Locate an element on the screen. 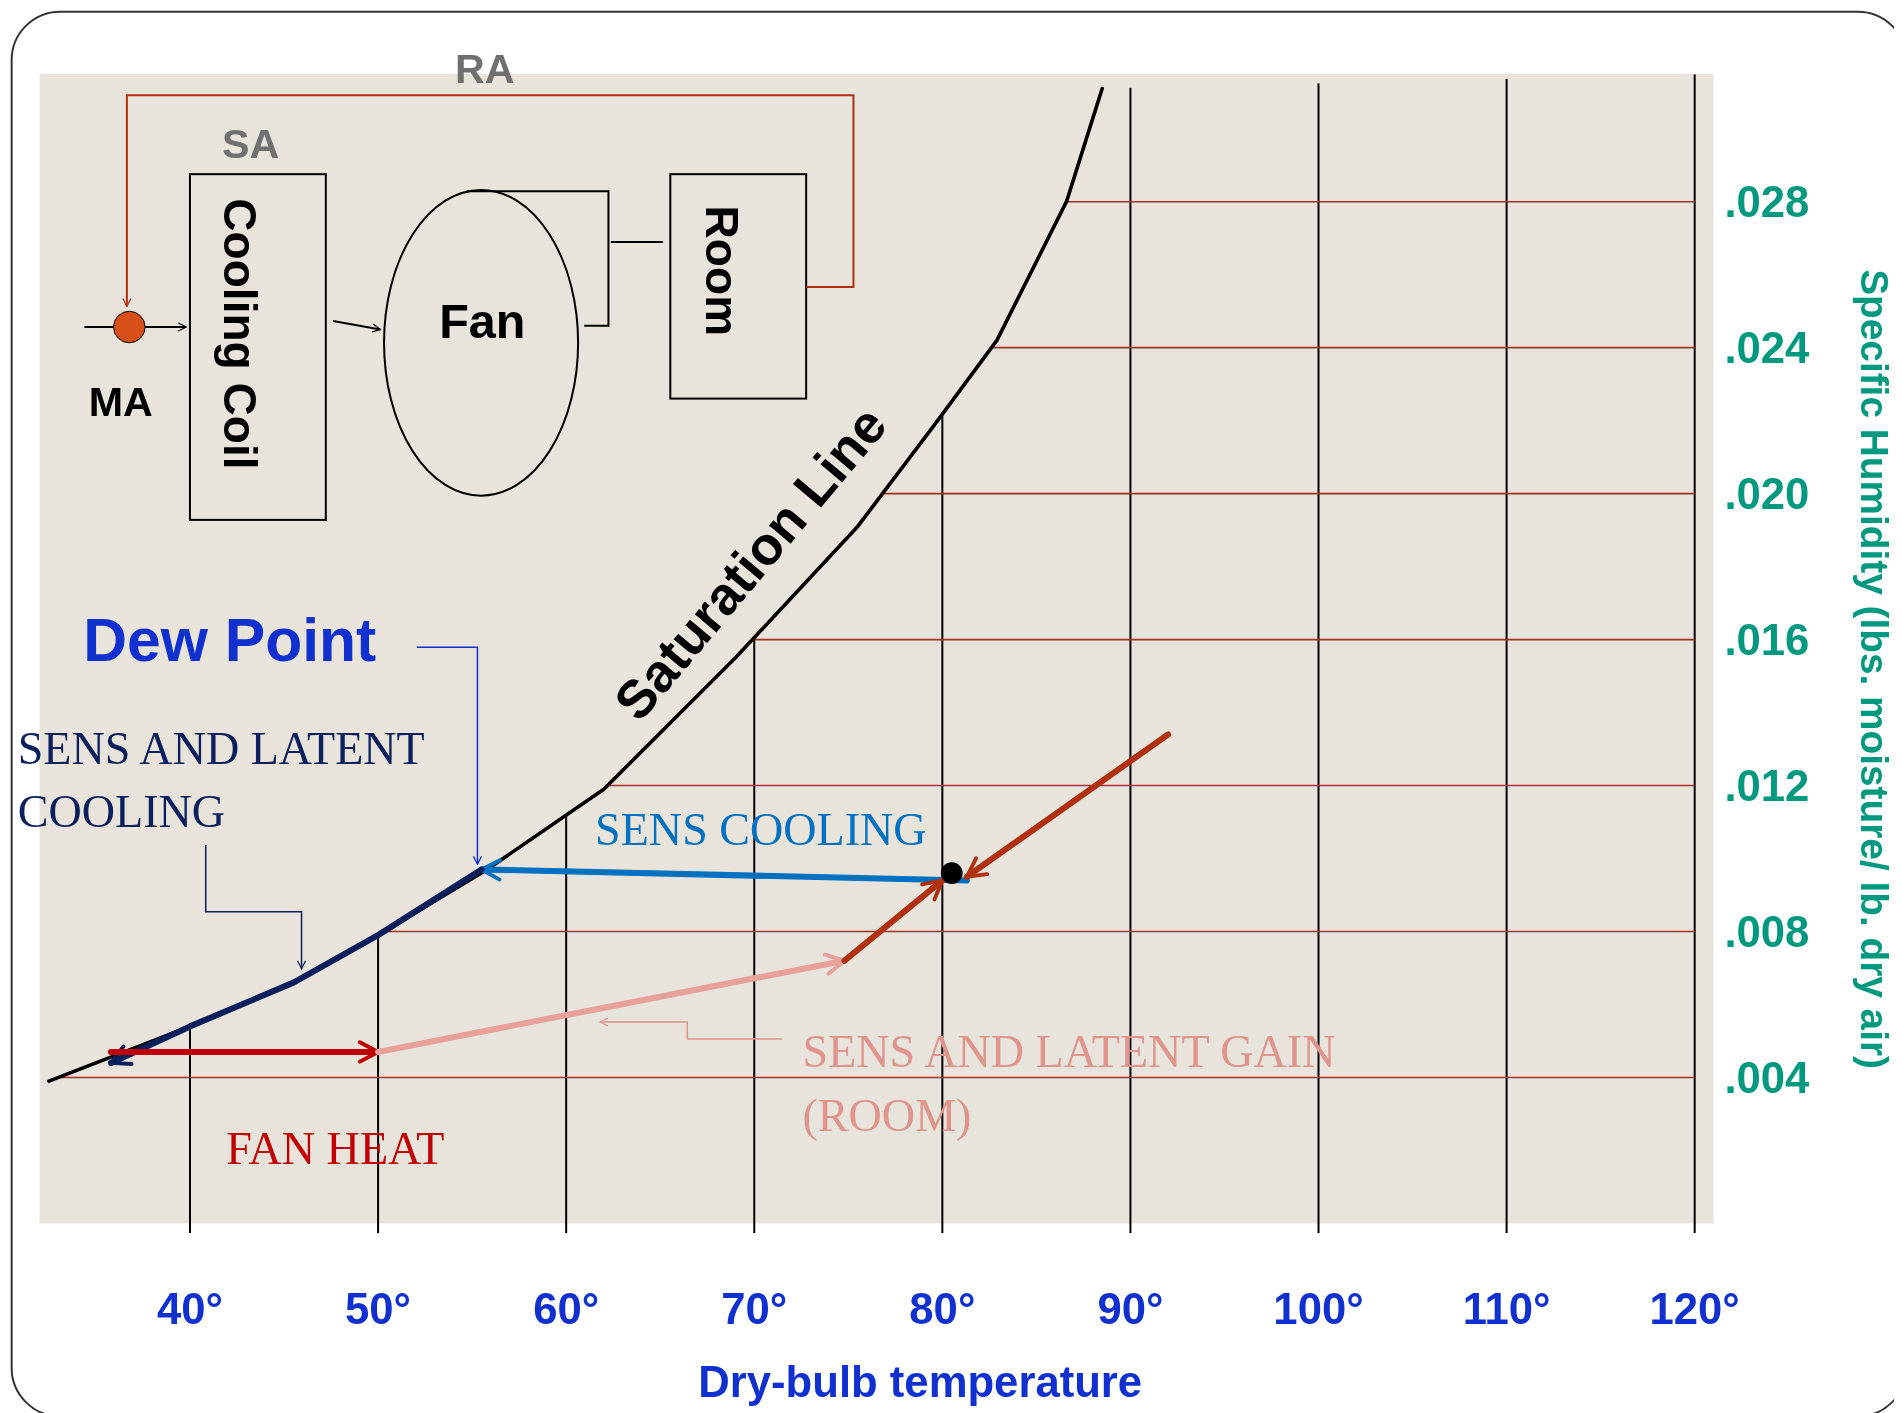 This screenshot has height=1413, width=1902. x-tick-label: 90° is located at coordinates (1130, 1309).